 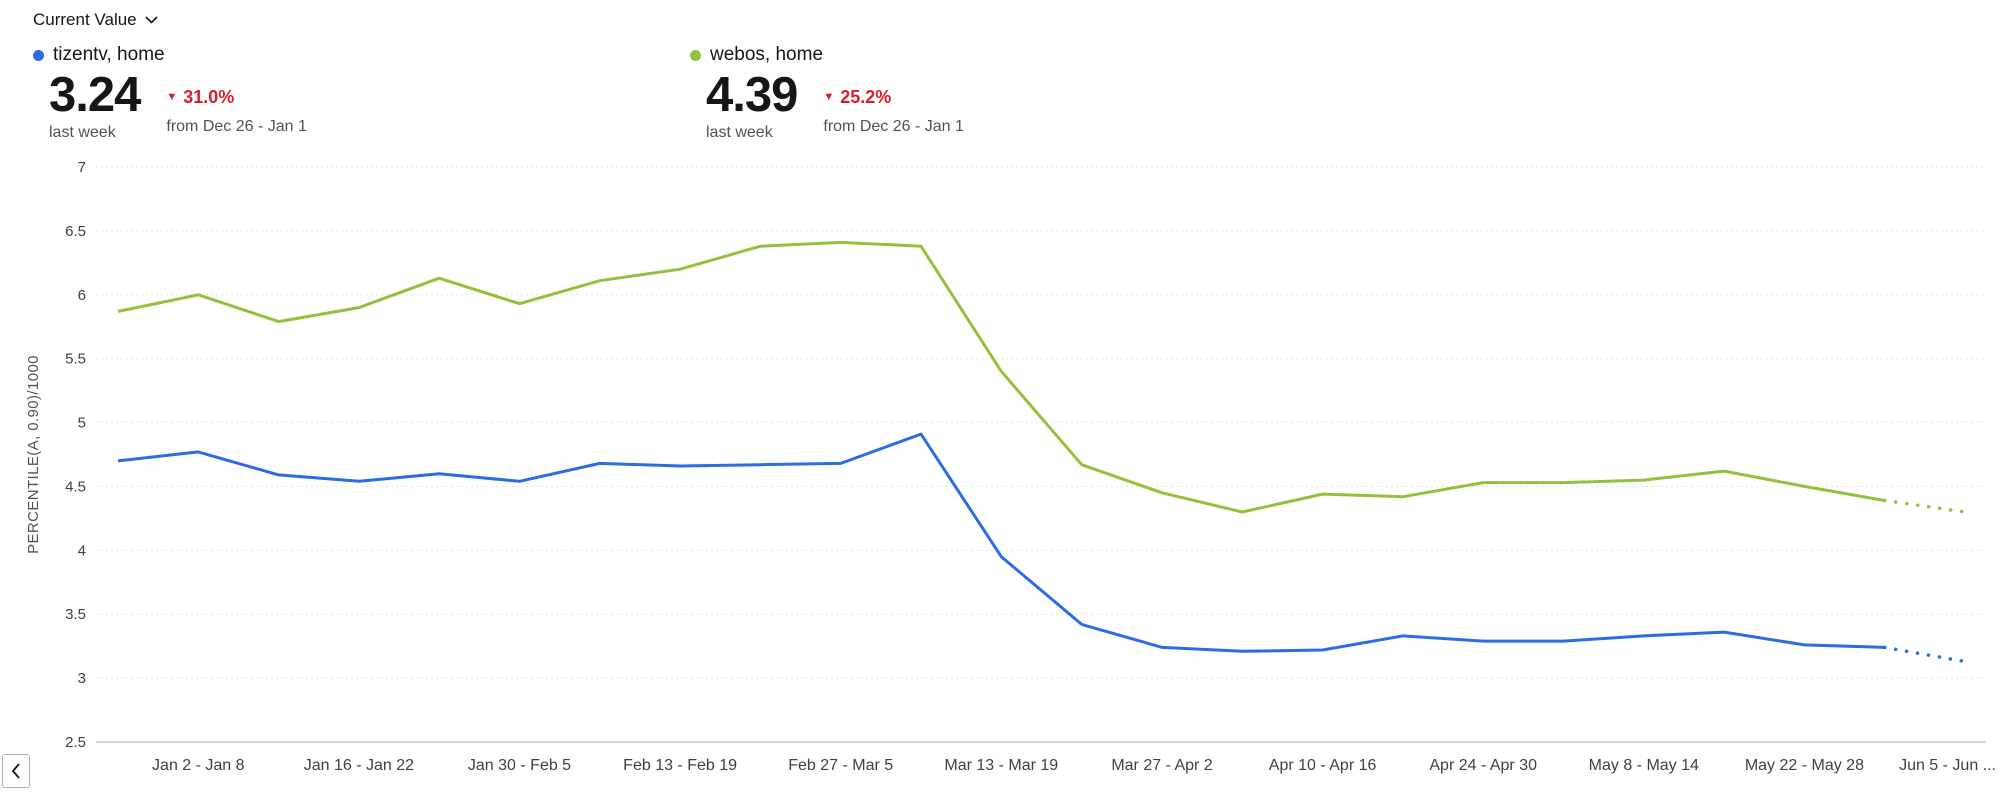 What do you see at coordinates (95, 95) in the screenshot?
I see `metric-value: 3.24` at bounding box center [95, 95].